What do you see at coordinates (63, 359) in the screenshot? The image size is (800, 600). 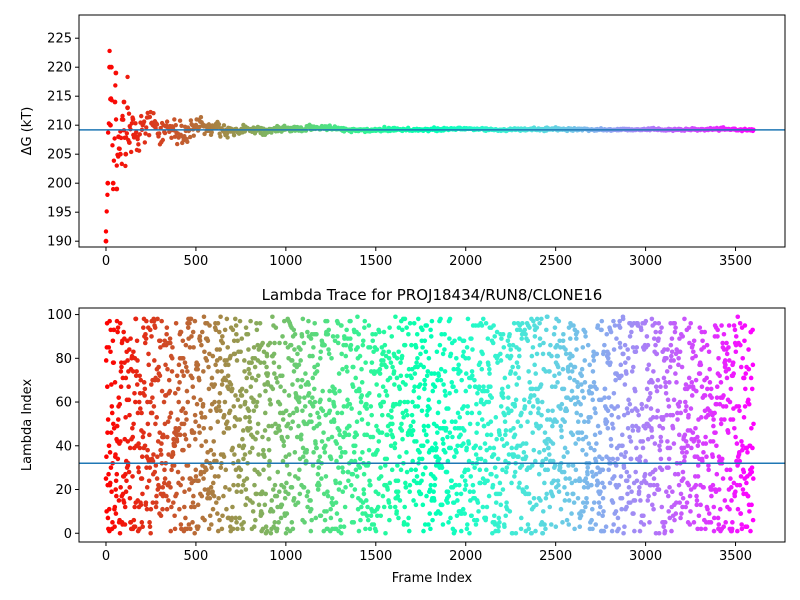 I see `y-tick-label: 80` at bounding box center [63, 359].